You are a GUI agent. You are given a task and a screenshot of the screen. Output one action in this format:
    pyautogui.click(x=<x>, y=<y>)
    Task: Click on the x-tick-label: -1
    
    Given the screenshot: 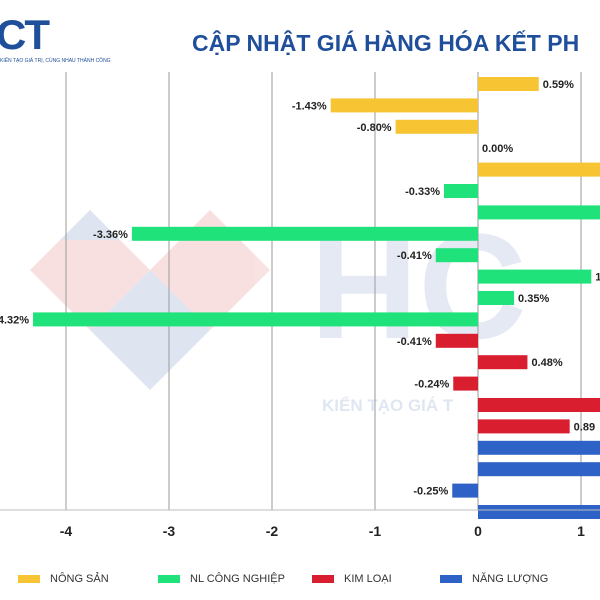 What is the action you would take?
    pyautogui.click(x=375, y=531)
    